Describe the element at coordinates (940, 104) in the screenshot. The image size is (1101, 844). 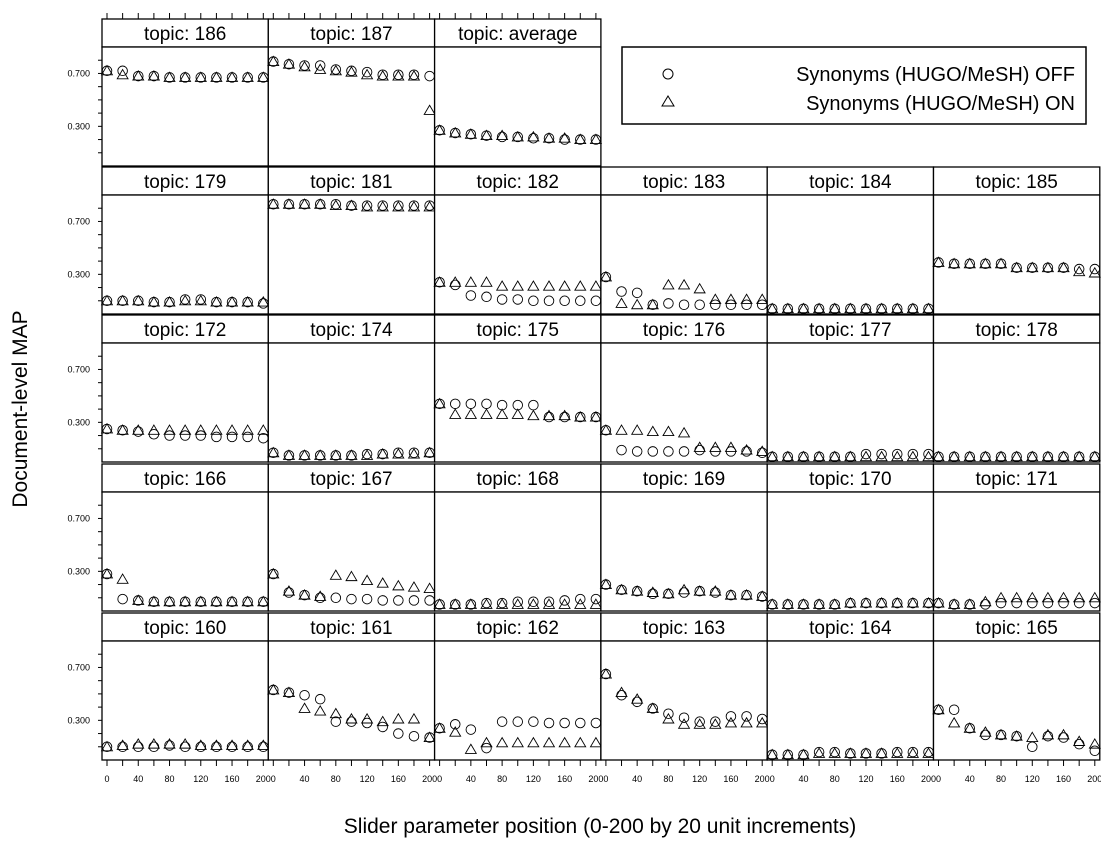
I see `legend-label-on: Synonyms (HUGO/MeSH) ON` at that location.